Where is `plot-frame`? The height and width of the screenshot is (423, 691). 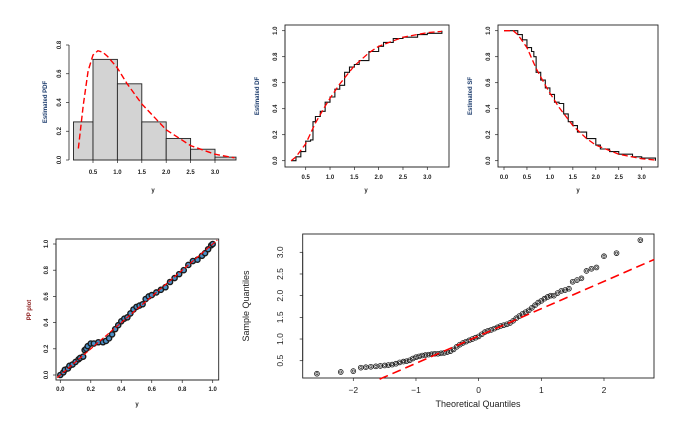 plot-frame is located at coordinates (367, 96).